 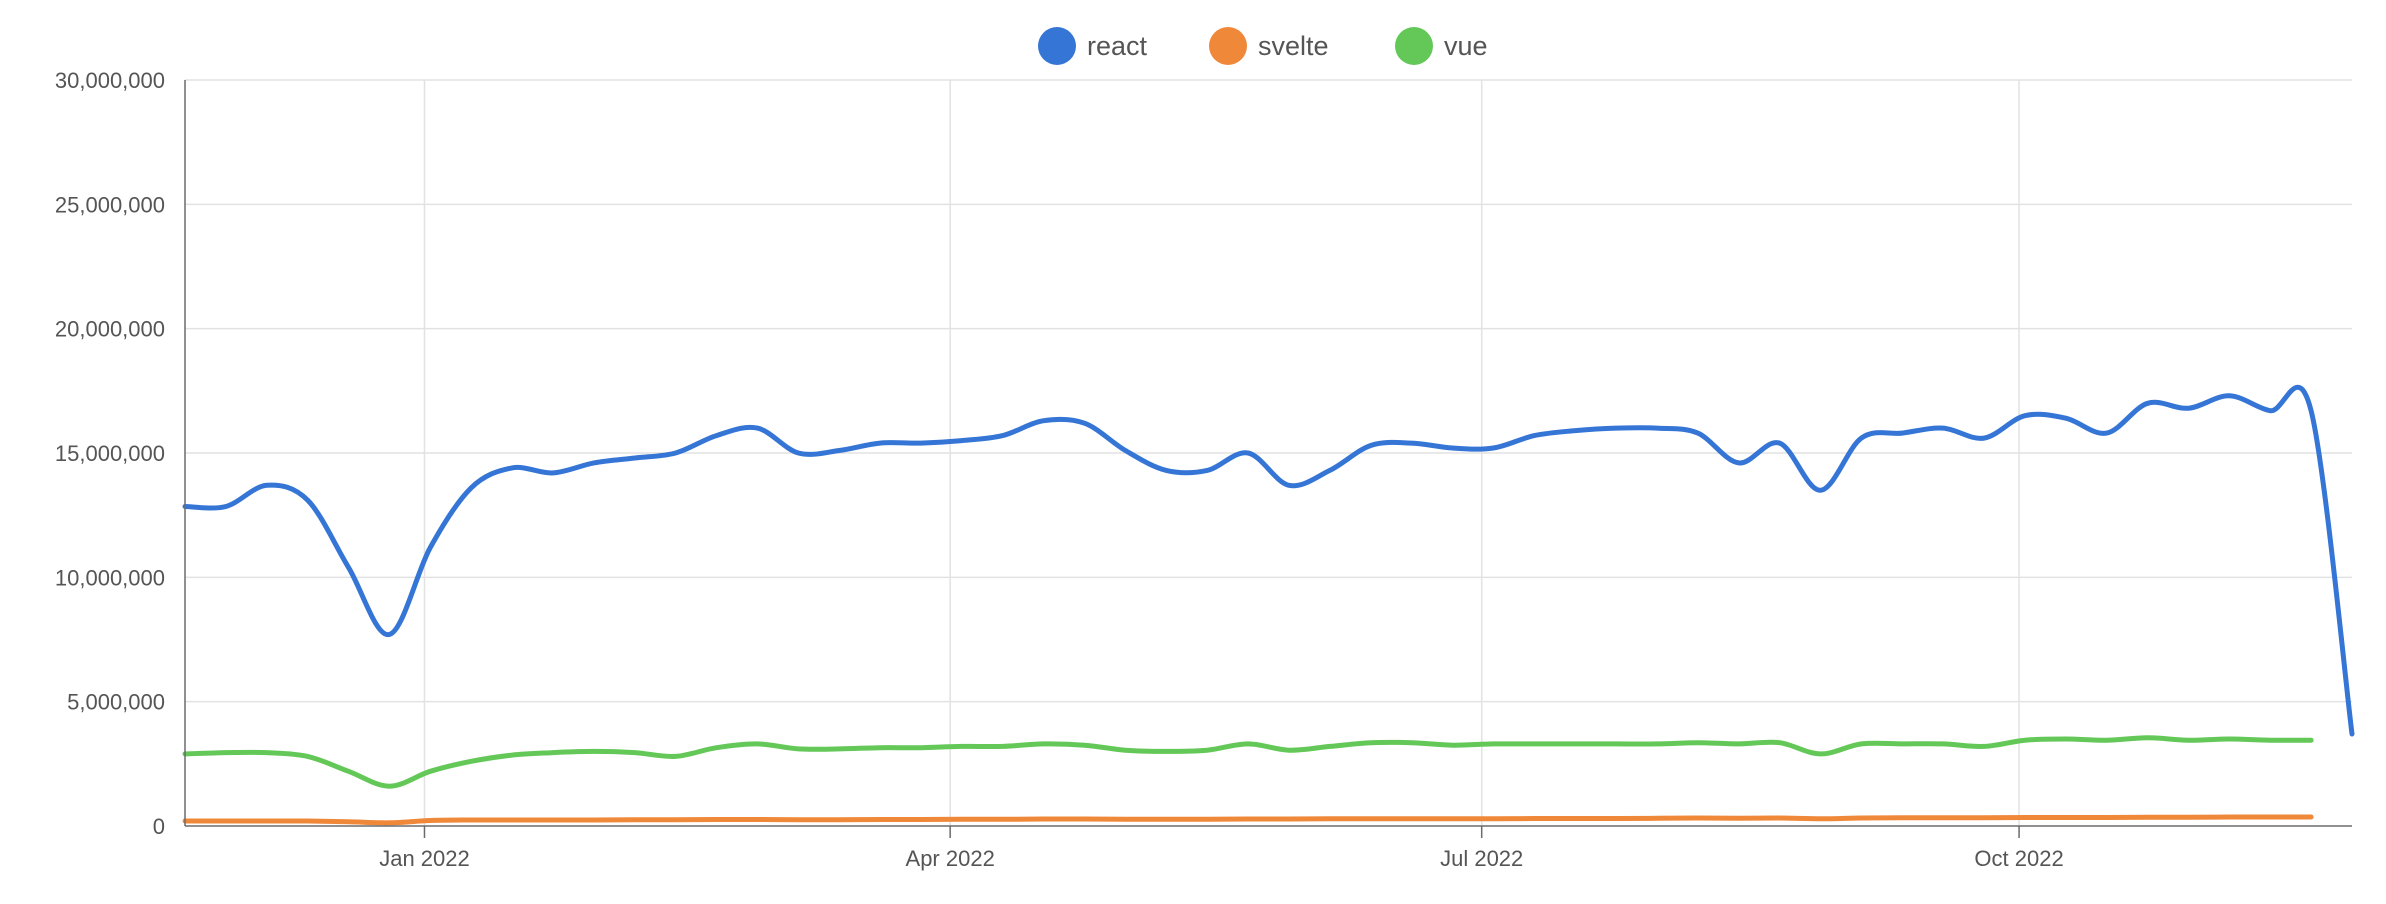 What do you see at coordinates (159, 826) in the screenshot?
I see `y-tick-label: 0` at bounding box center [159, 826].